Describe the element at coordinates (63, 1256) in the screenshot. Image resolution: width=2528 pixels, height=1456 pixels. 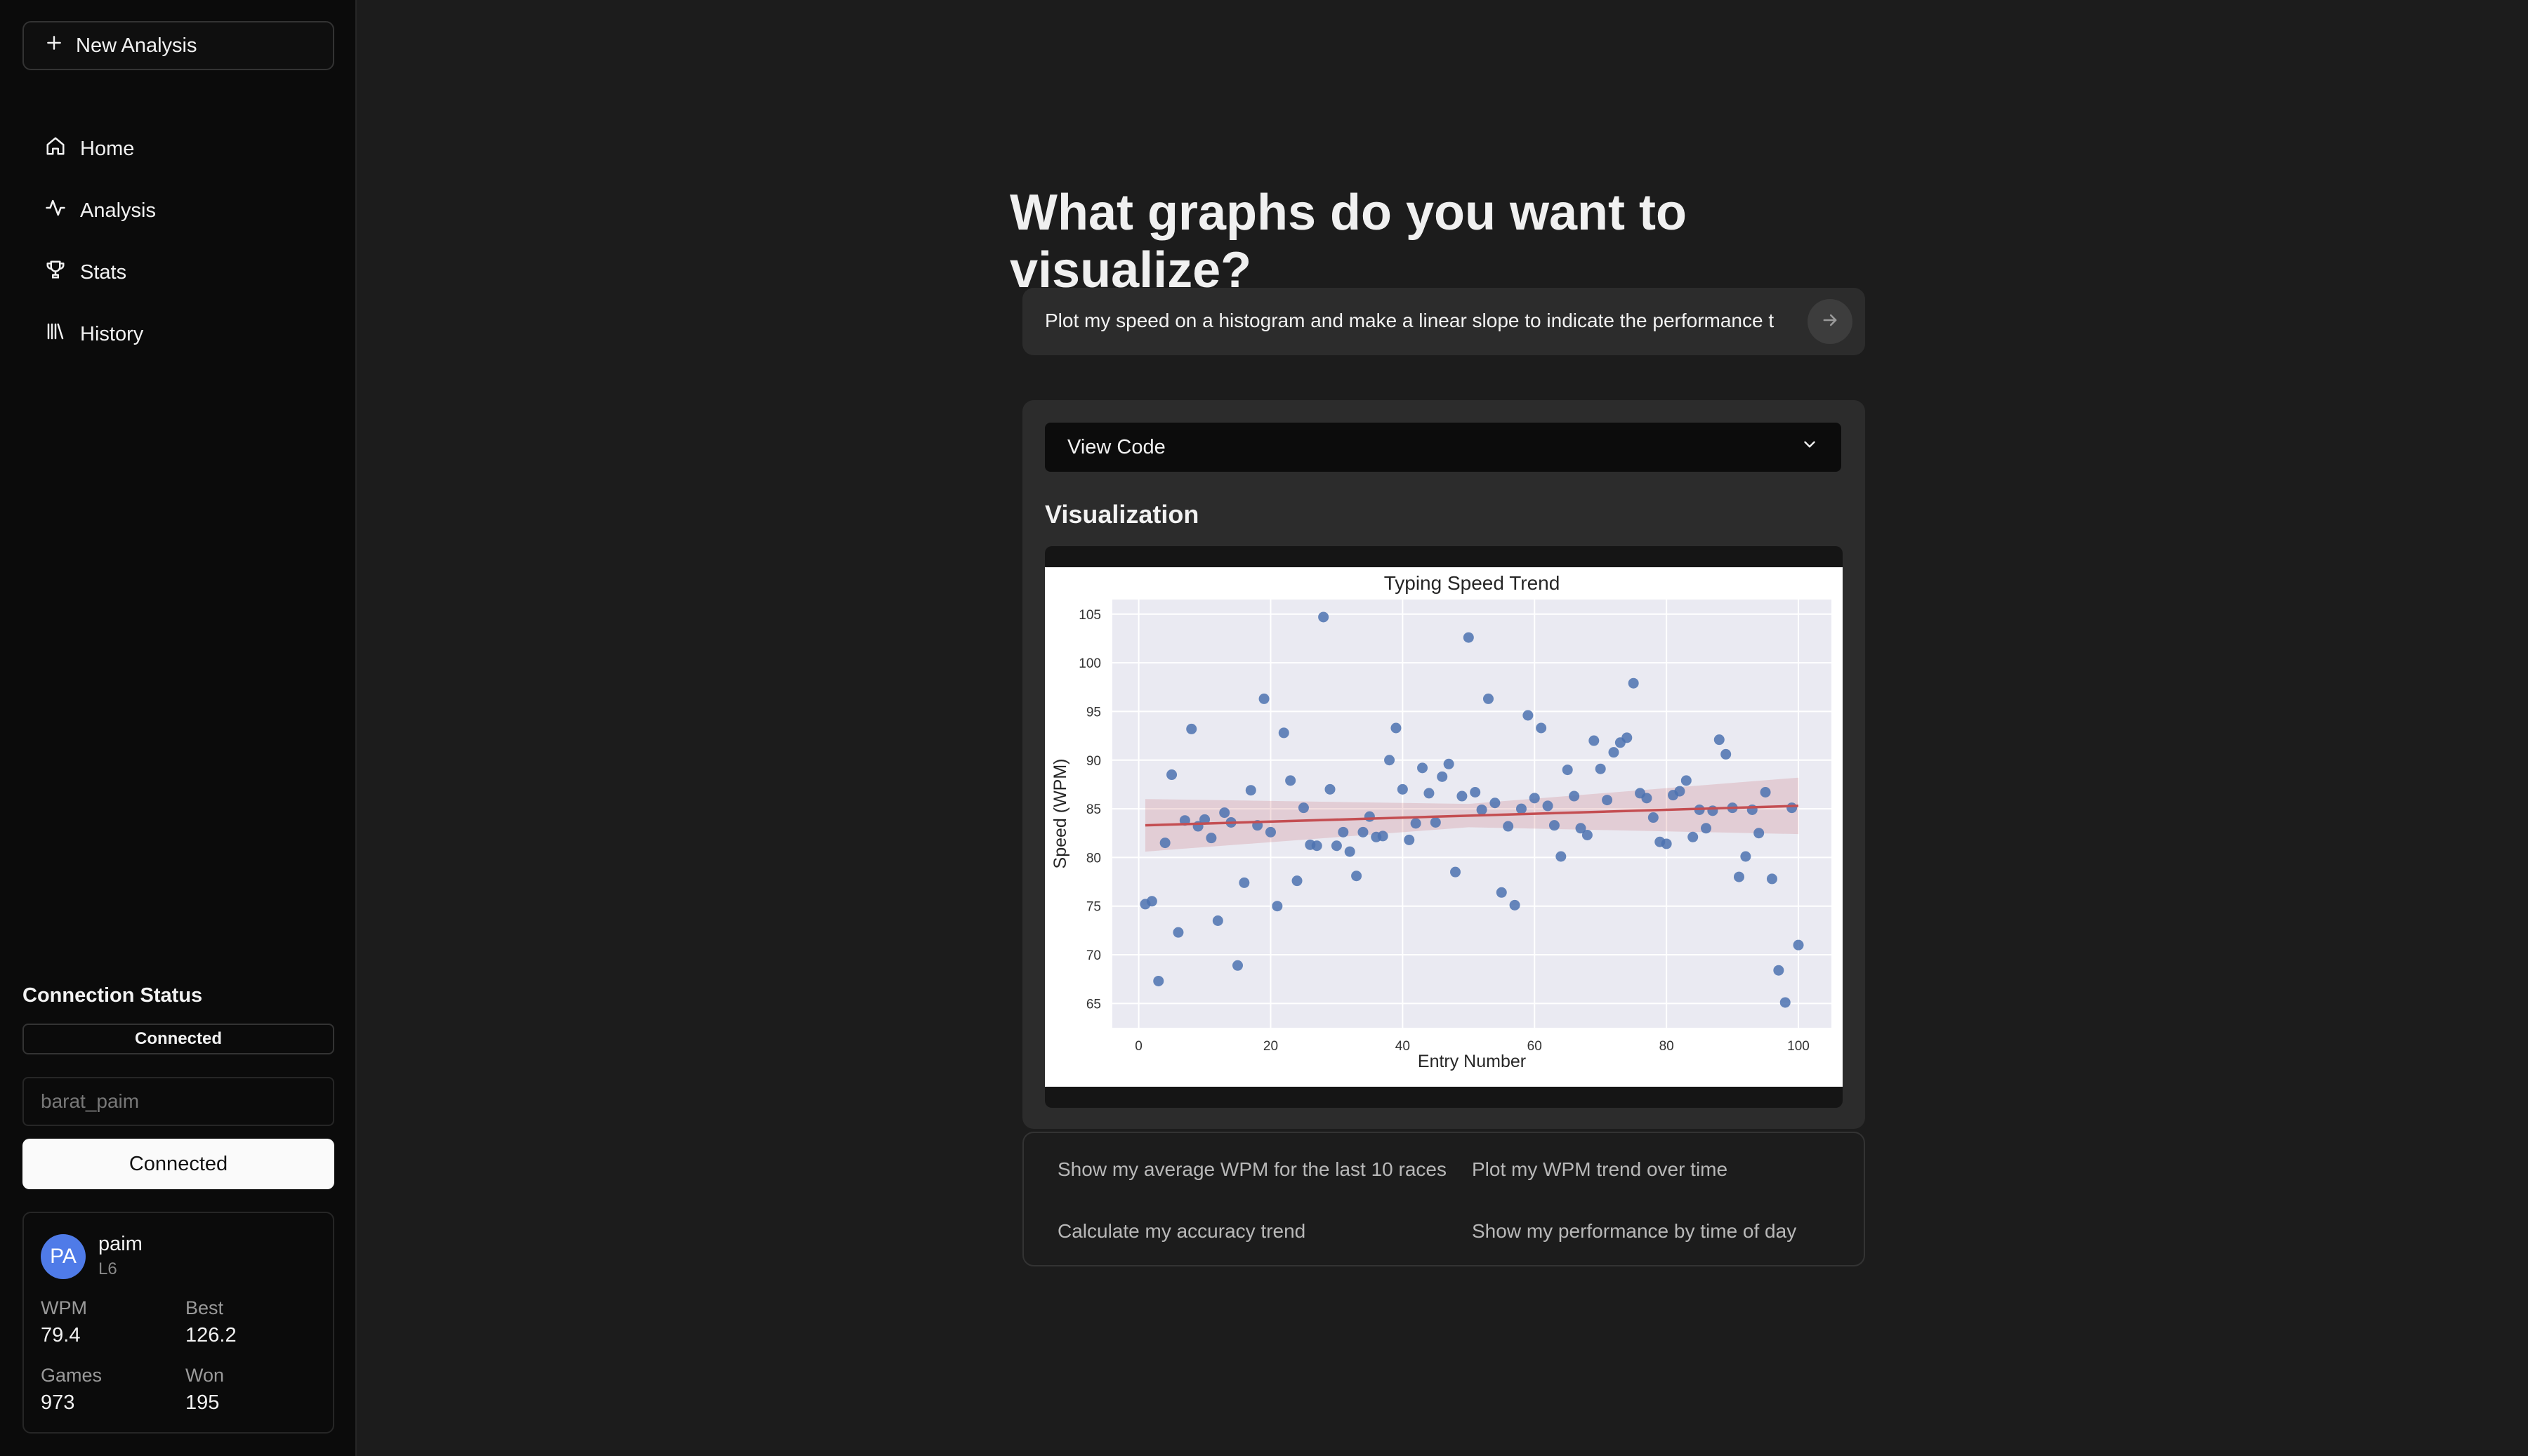
I see `avatar: PA` at that location.